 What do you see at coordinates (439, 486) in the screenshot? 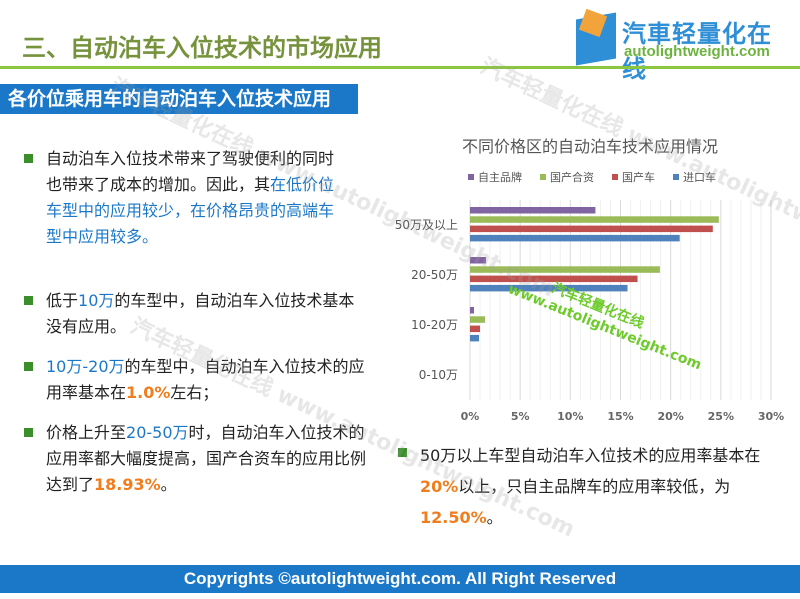
I see `bullet-text: 20%` at bounding box center [439, 486].